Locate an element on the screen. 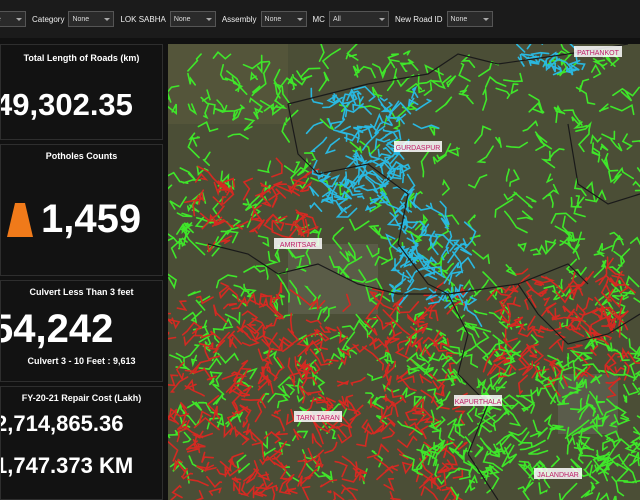 The image size is (640, 500). card-value: 49,302.35 is located at coordinates (66, 104).